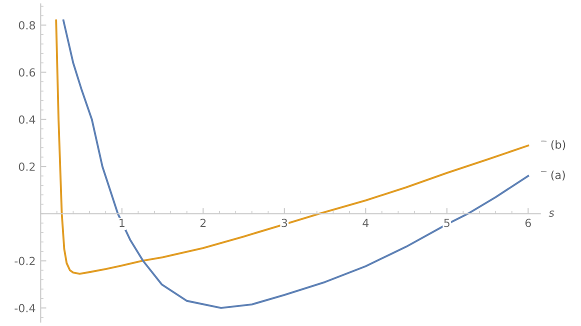 The width and height of the screenshot is (581, 326). What do you see at coordinates (122, 222) in the screenshot?
I see `x-tick-label: 1` at bounding box center [122, 222].